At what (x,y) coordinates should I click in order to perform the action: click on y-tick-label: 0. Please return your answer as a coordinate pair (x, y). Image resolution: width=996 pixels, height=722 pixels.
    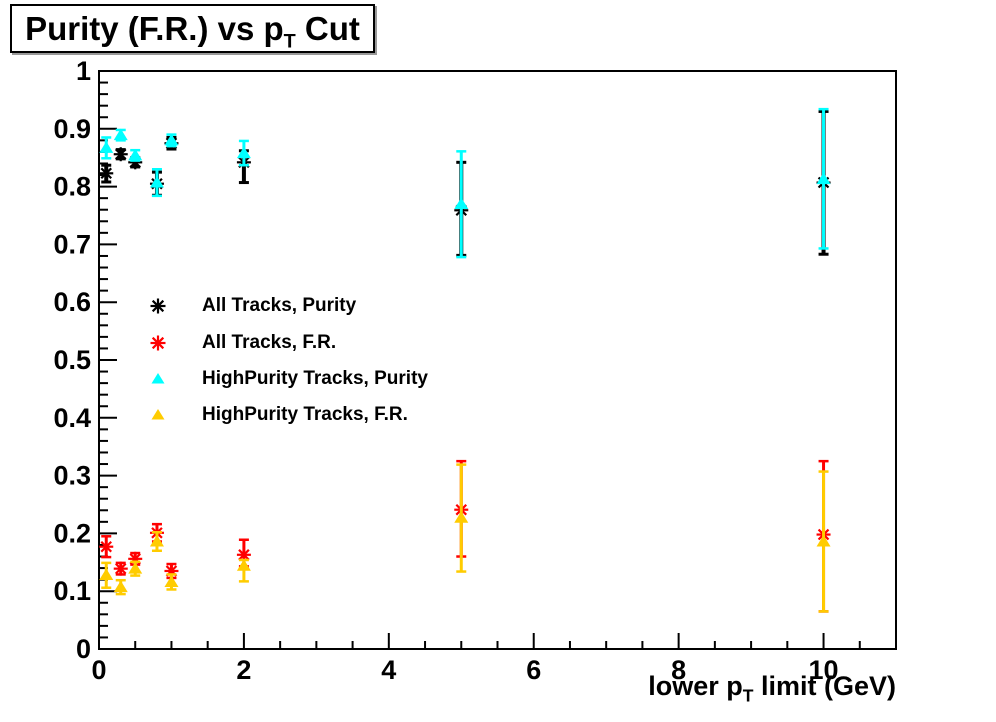
    Looking at the image, I should click on (83, 649).